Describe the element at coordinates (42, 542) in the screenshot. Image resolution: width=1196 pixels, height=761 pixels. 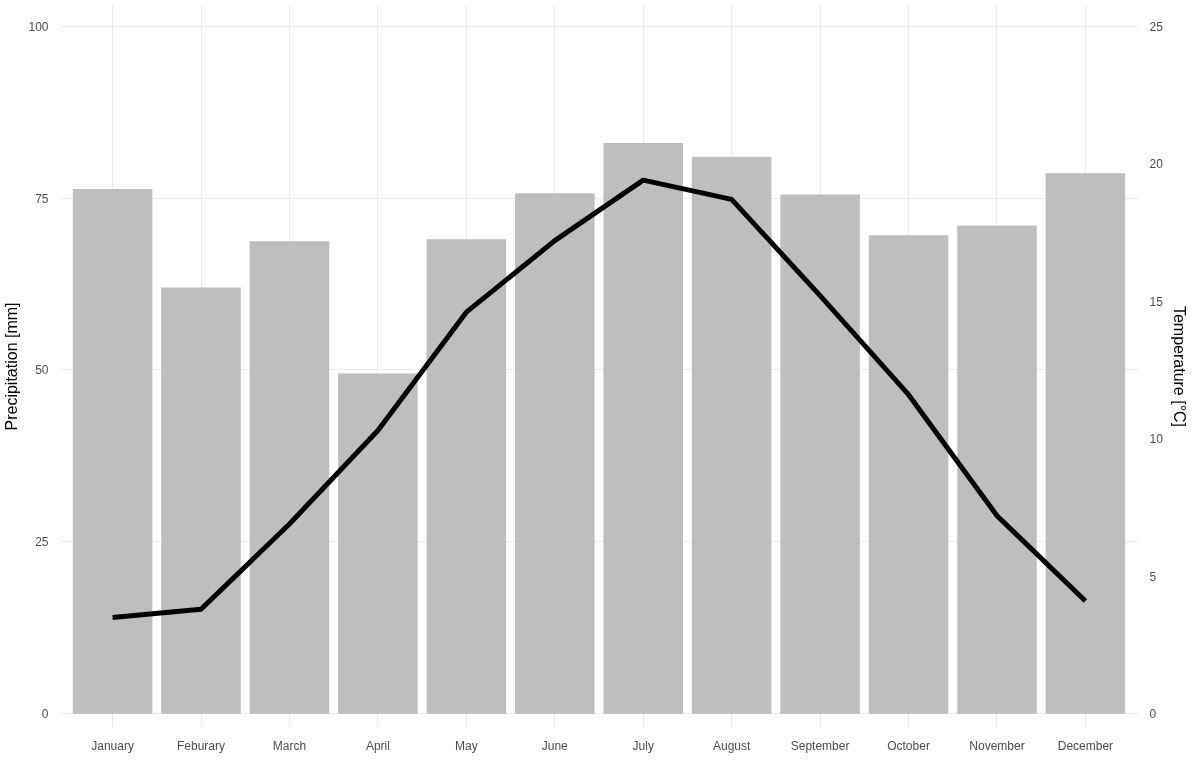
I see `y-tick-label: 25` at that location.